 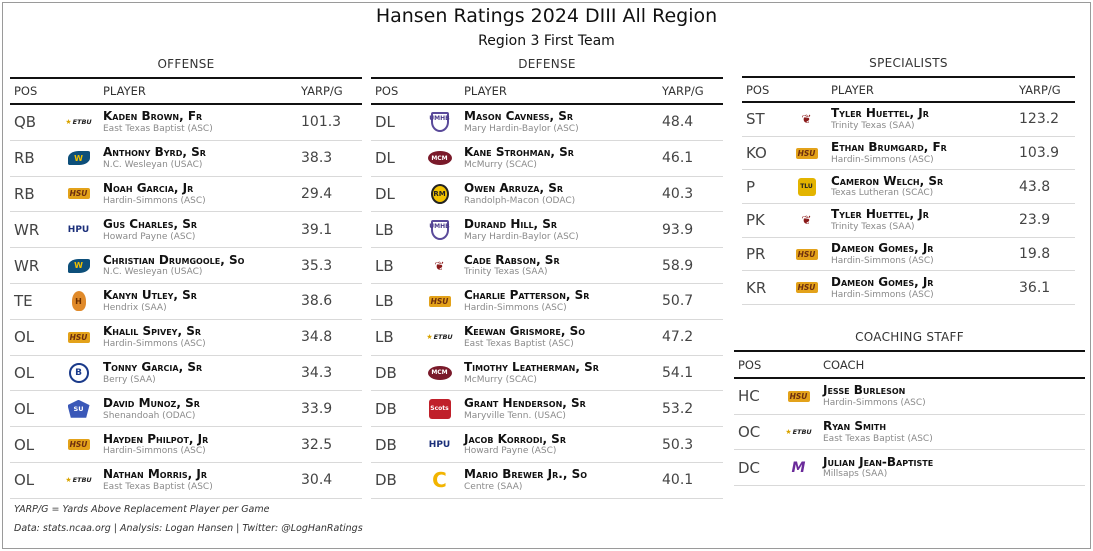 What do you see at coordinates (546, 41) in the screenshot?
I see `page-subtitle: Region 3 First Team` at bounding box center [546, 41].